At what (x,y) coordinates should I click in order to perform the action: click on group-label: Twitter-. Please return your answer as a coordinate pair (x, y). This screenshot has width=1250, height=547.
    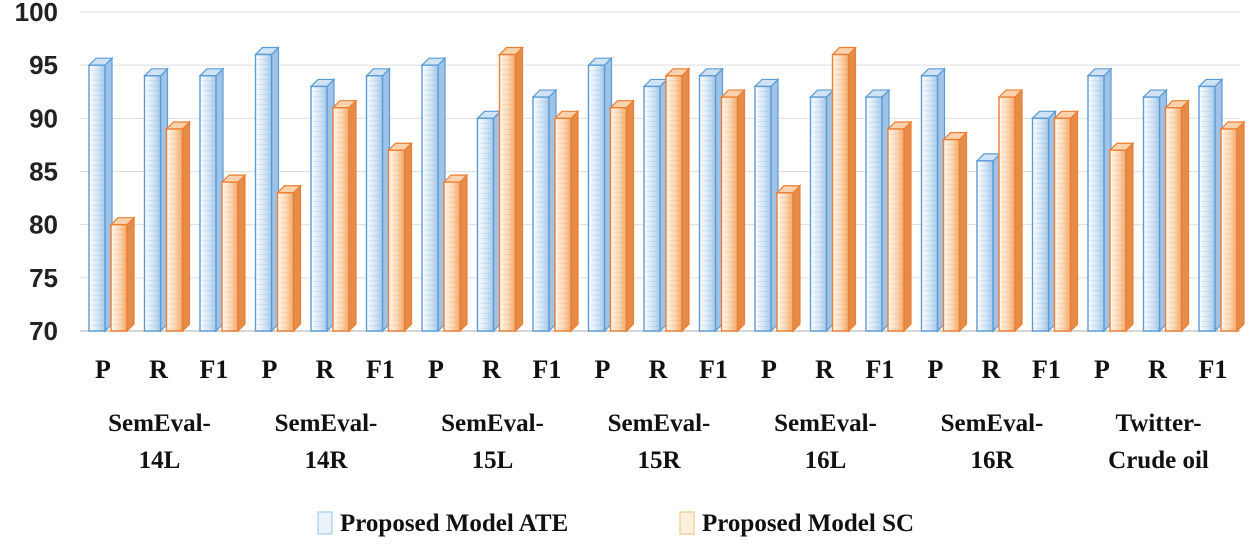
    Looking at the image, I should click on (1158, 423).